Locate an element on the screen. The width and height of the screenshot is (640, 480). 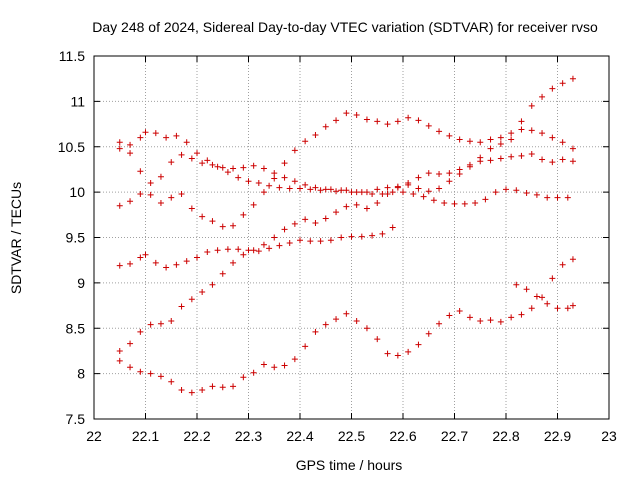
x-tick-label: 22.3 is located at coordinates (248, 436).